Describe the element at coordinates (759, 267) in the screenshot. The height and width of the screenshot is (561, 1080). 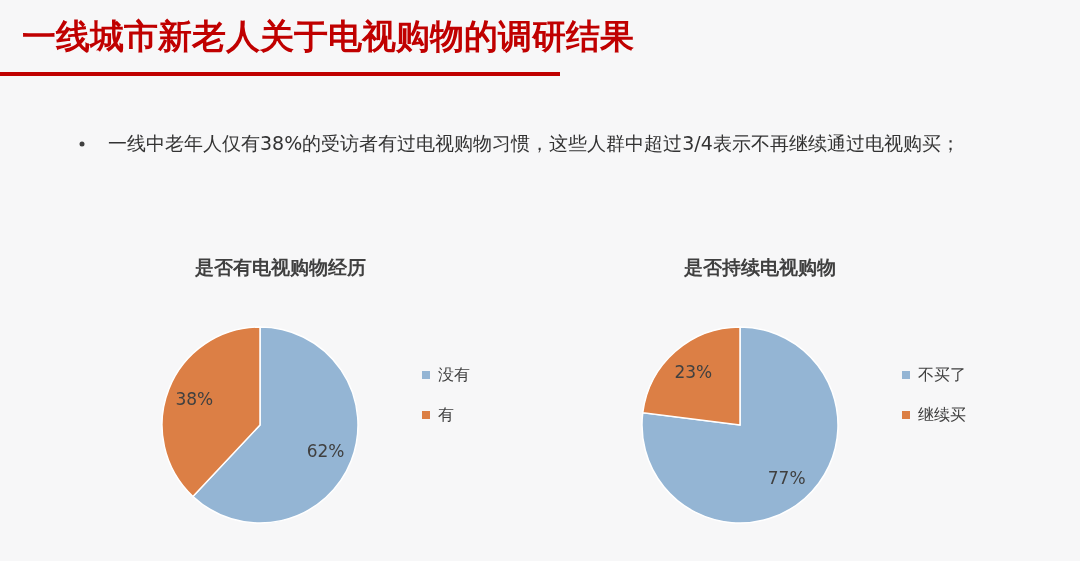
I see `chart-title: 是否持续电视购物` at that location.